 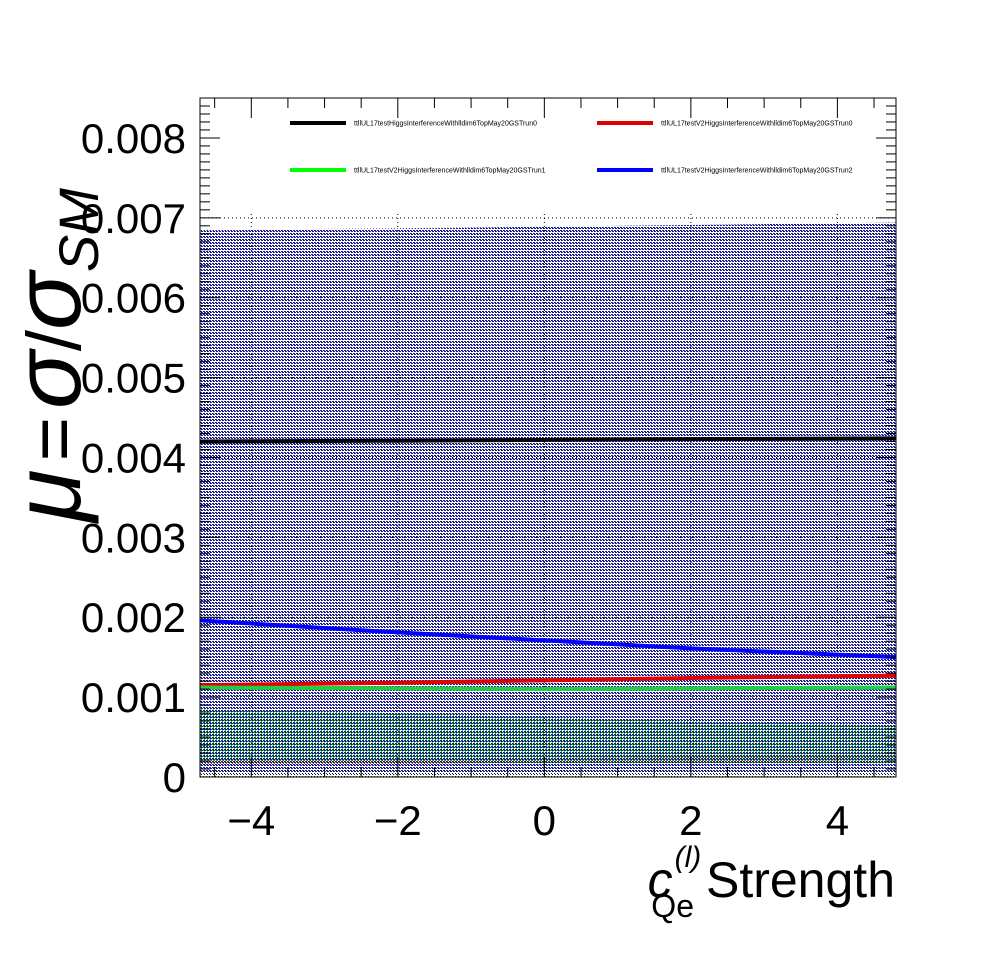 I want to click on y-axis-sm: SM, so click(x=78, y=230).